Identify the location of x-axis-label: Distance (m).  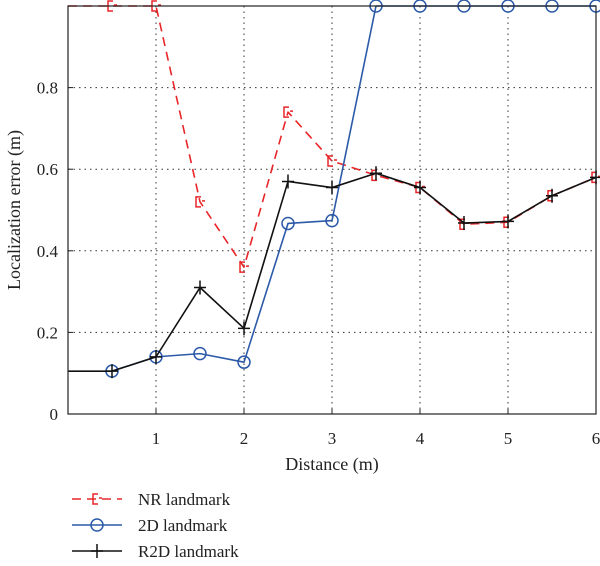
(331, 464).